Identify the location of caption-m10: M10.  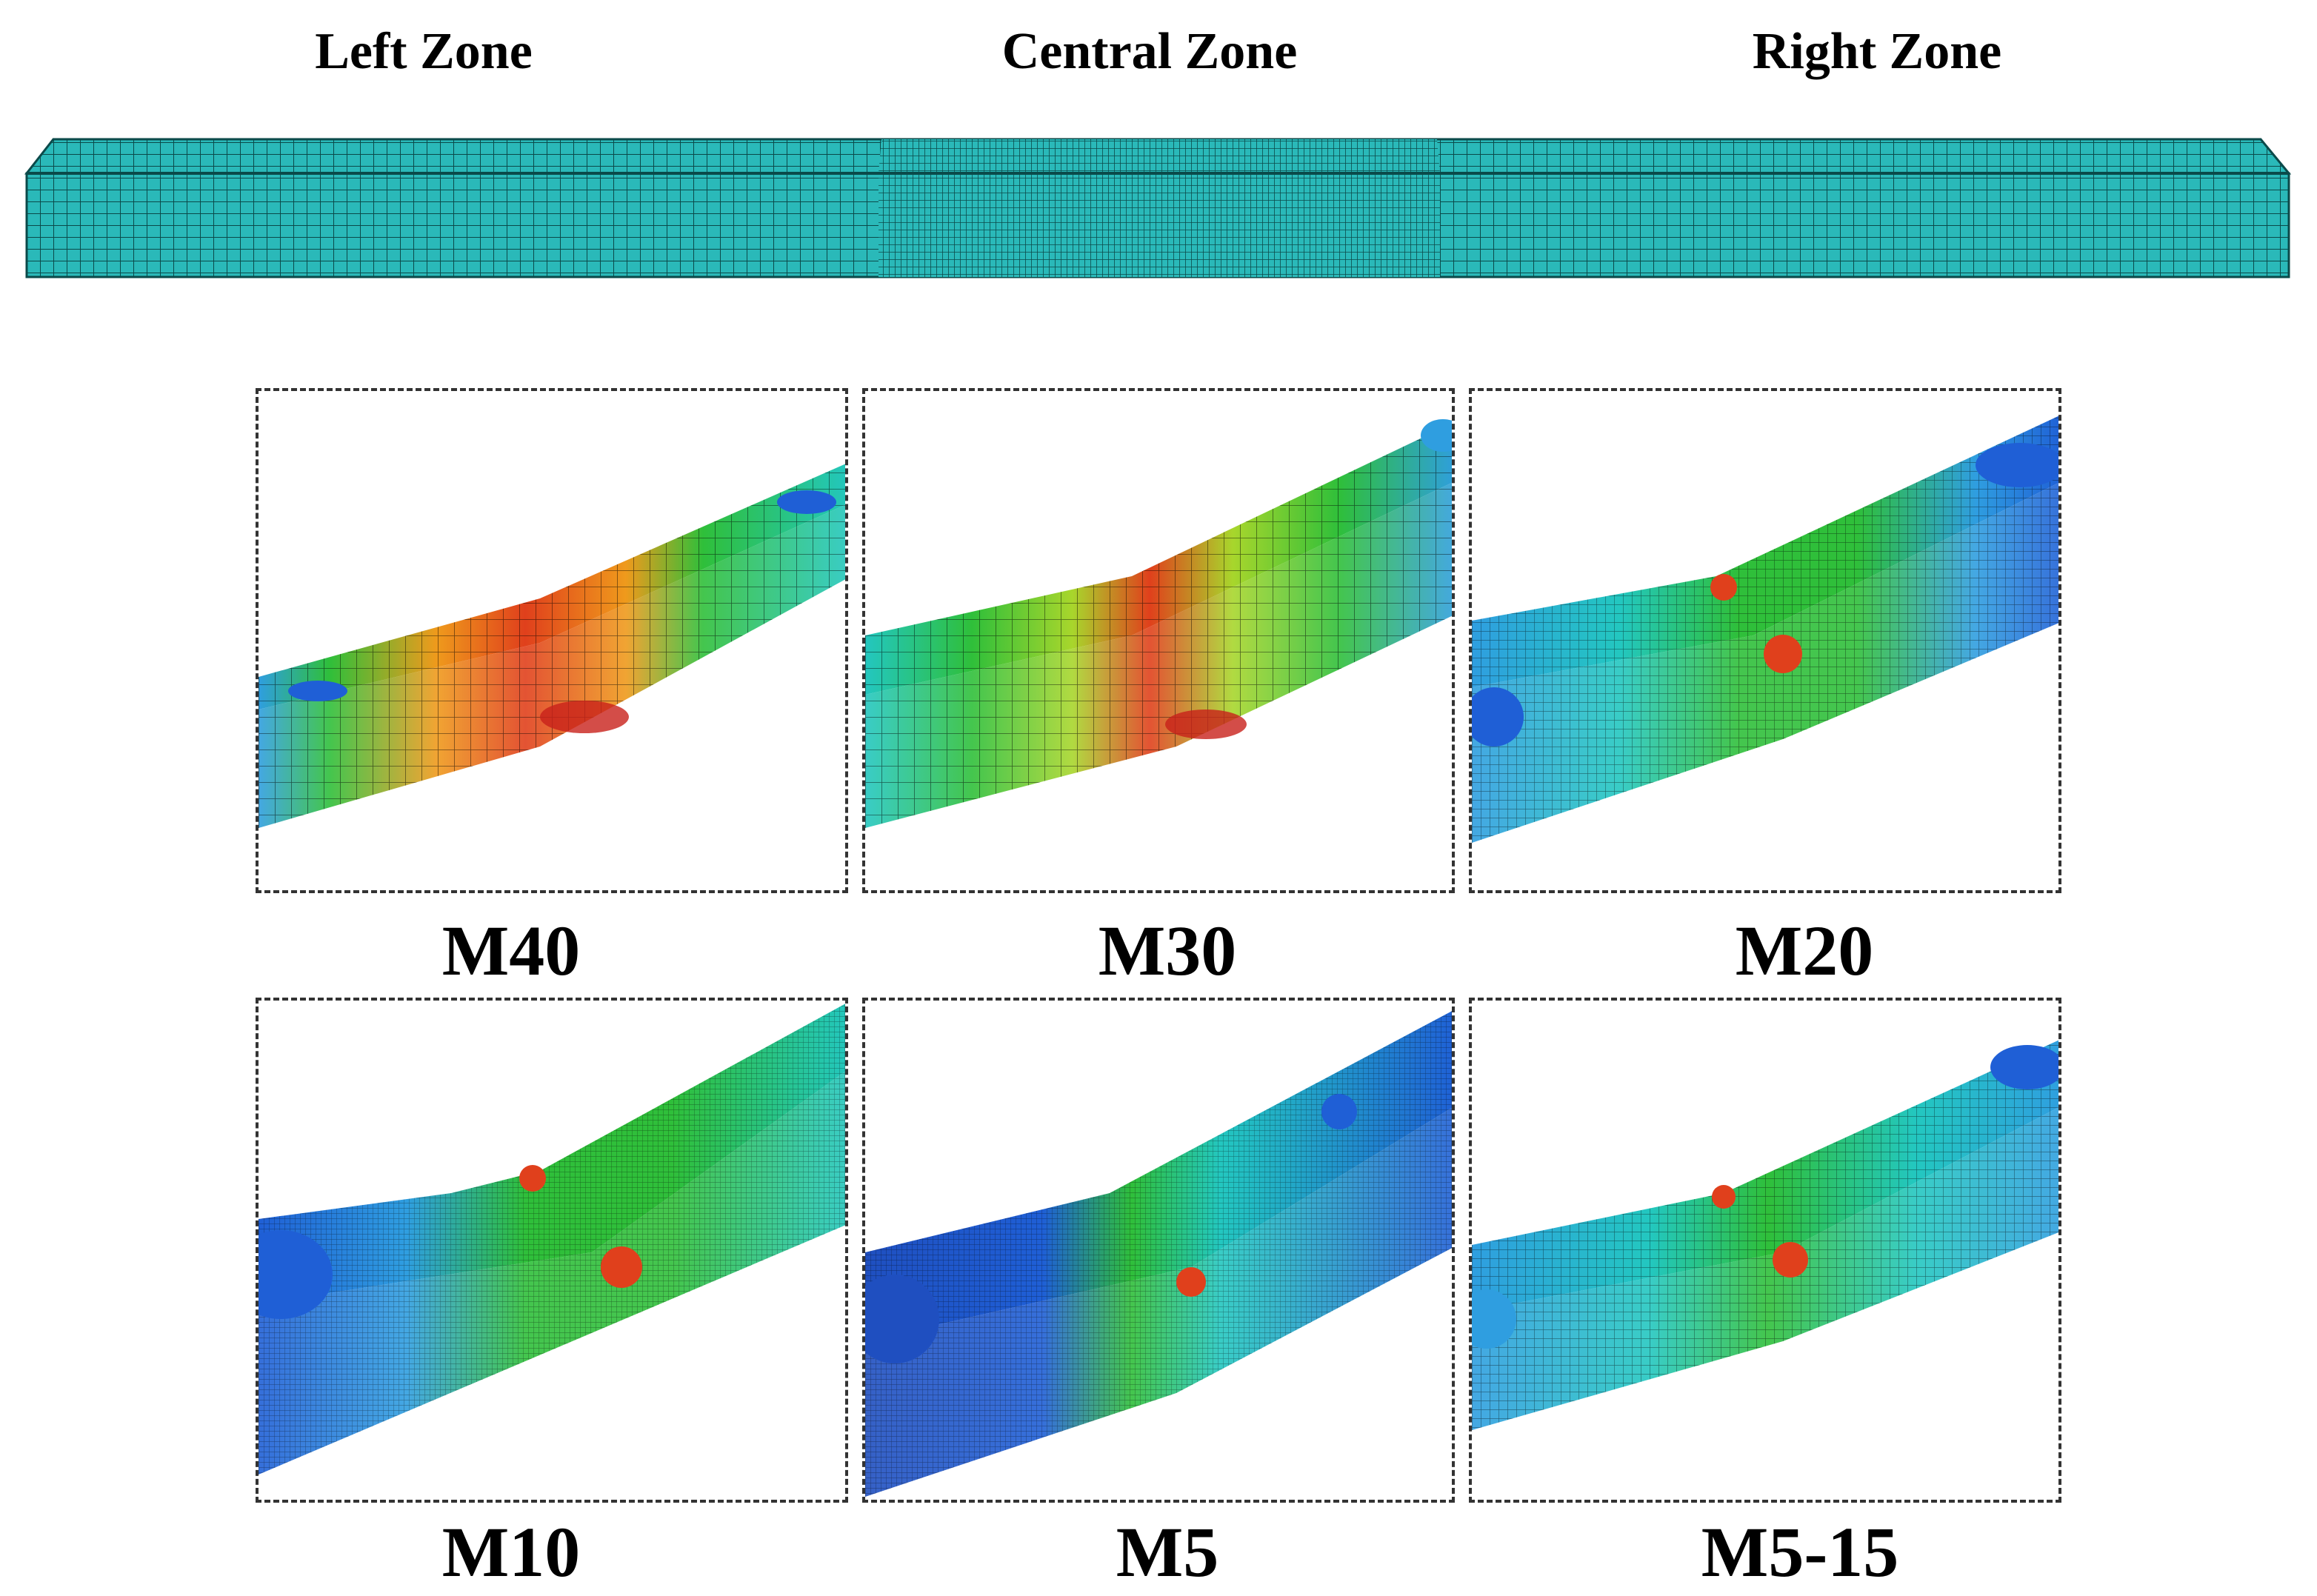
(511, 1552).